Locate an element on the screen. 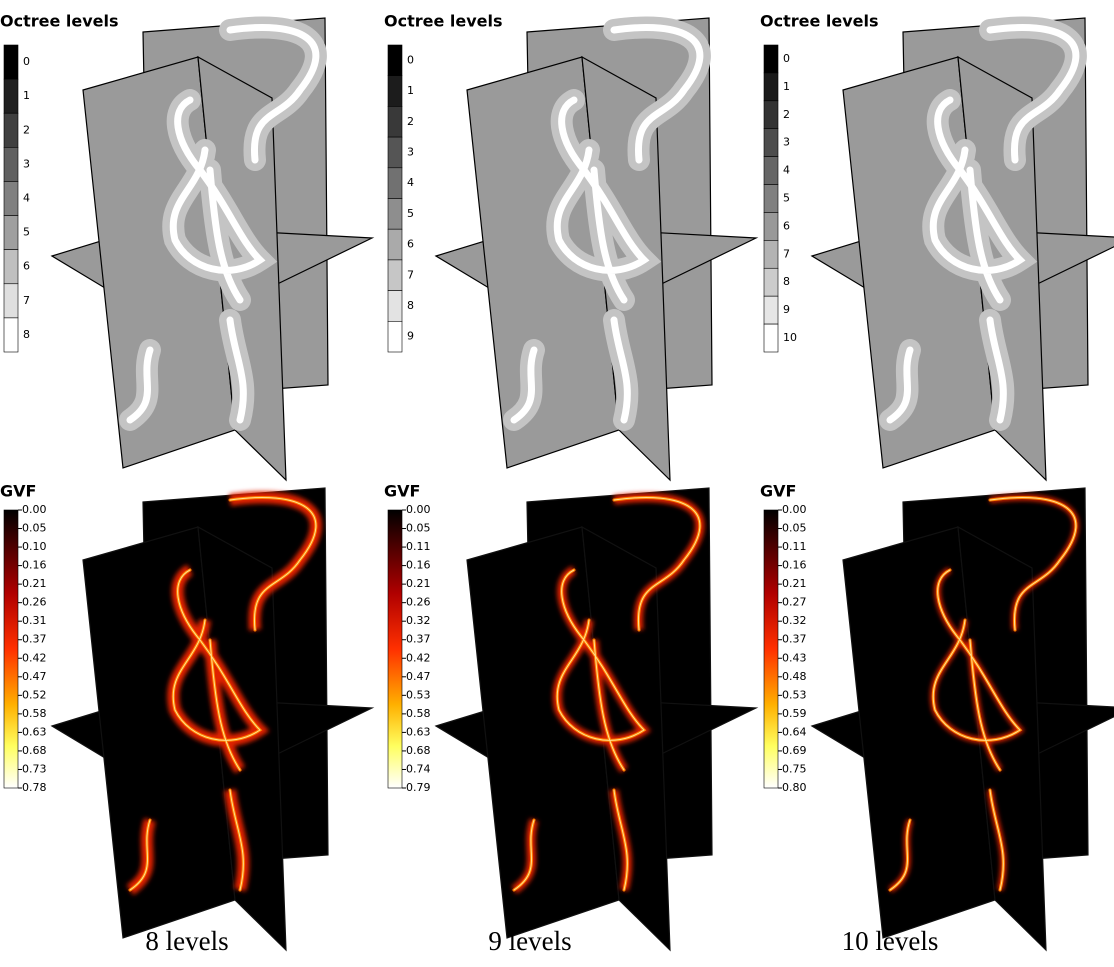  caption: 10 levels is located at coordinates (890, 941).